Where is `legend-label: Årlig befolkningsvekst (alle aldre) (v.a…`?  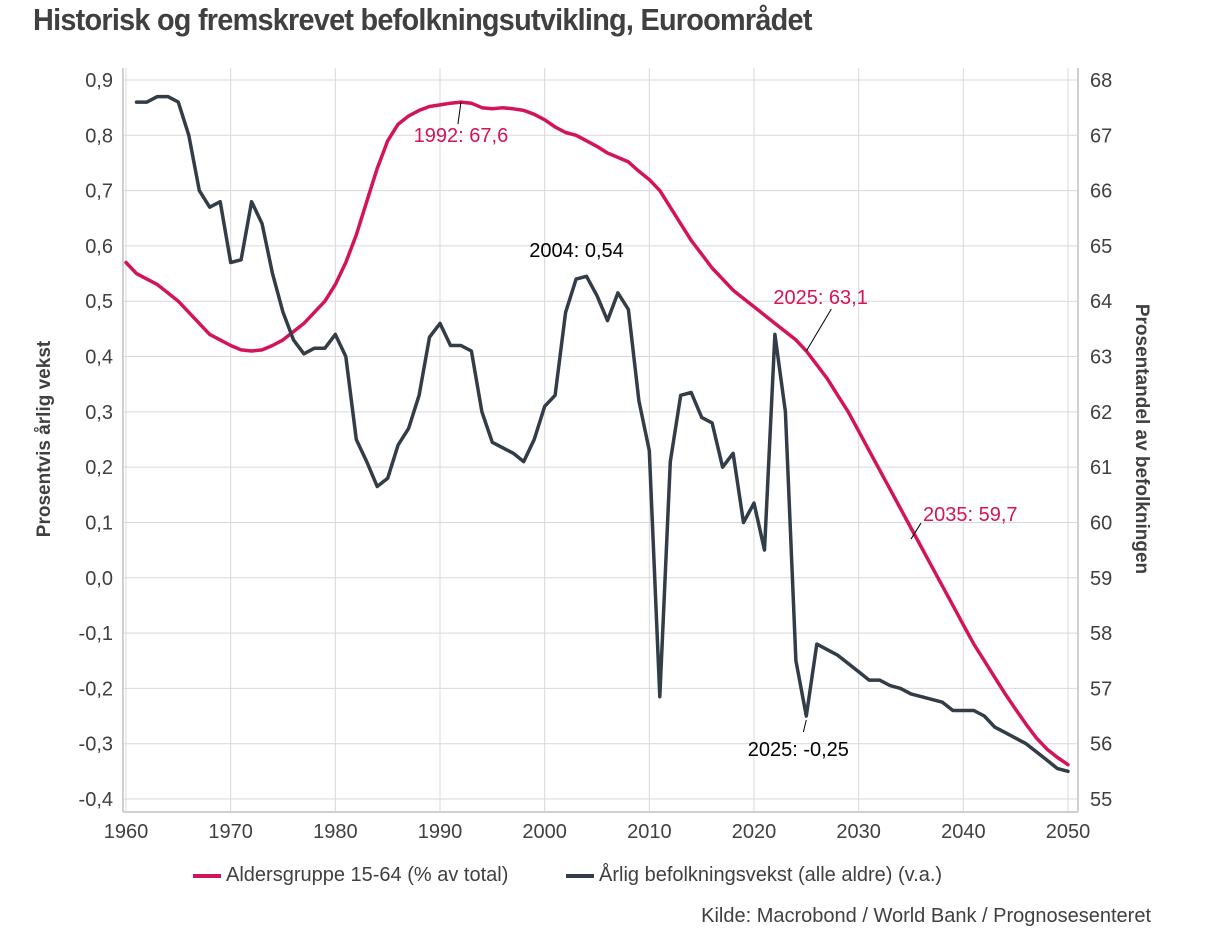 legend-label: Årlig befolkningsvekst (alle aldre) (v.a… is located at coordinates (771, 875).